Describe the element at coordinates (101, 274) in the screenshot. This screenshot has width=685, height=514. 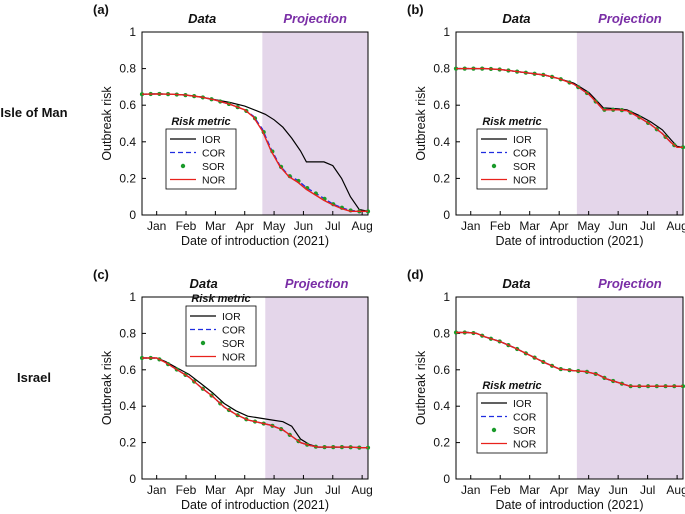
I see `panel-label: (c)` at that location.